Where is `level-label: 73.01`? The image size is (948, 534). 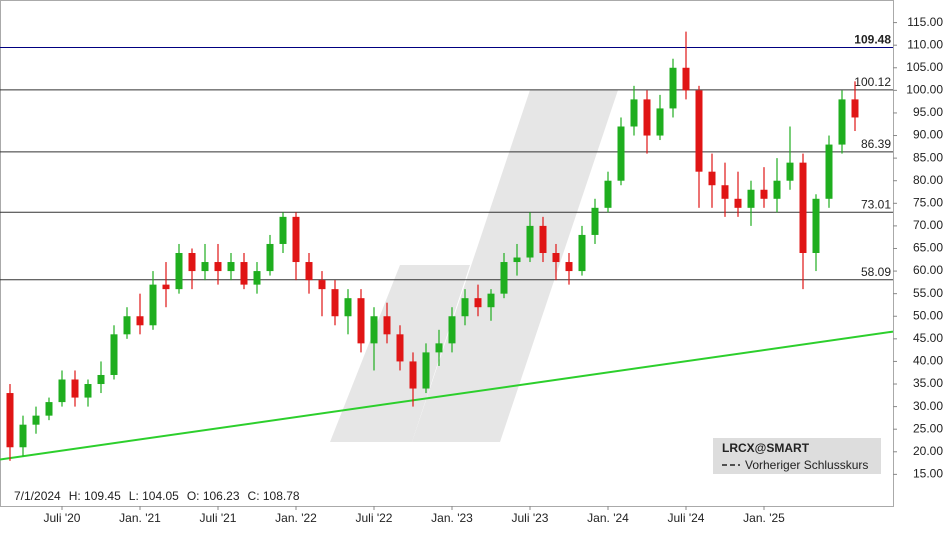 level-label: 73.01 is located at coordinates (876, 204).